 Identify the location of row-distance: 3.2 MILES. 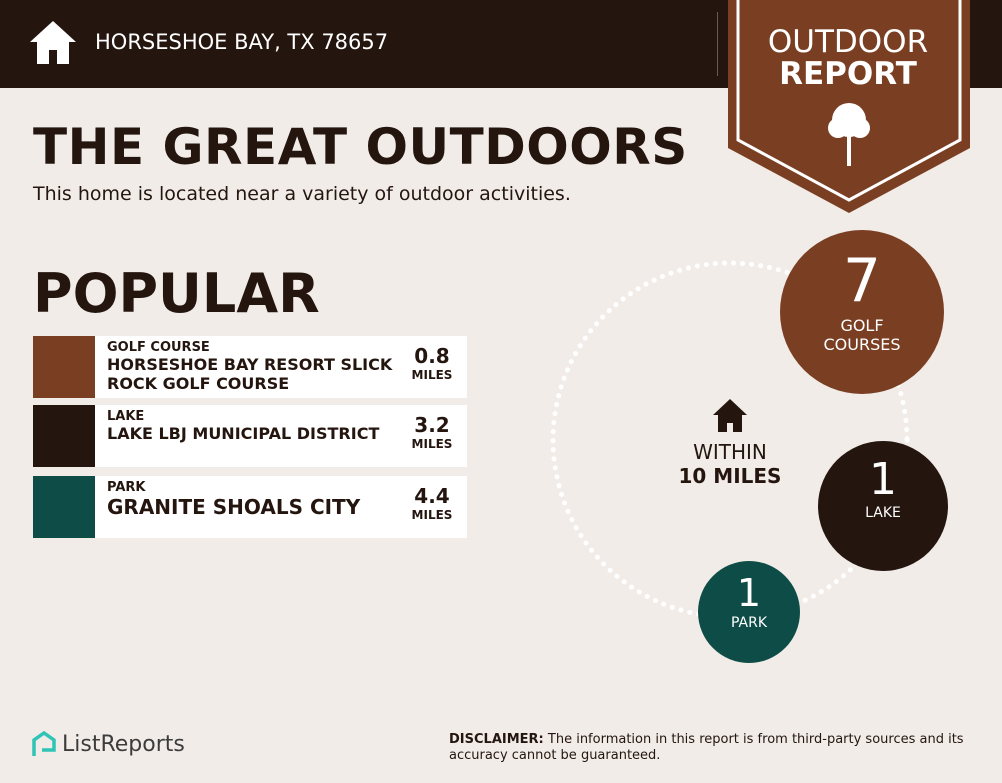
(432, 436).